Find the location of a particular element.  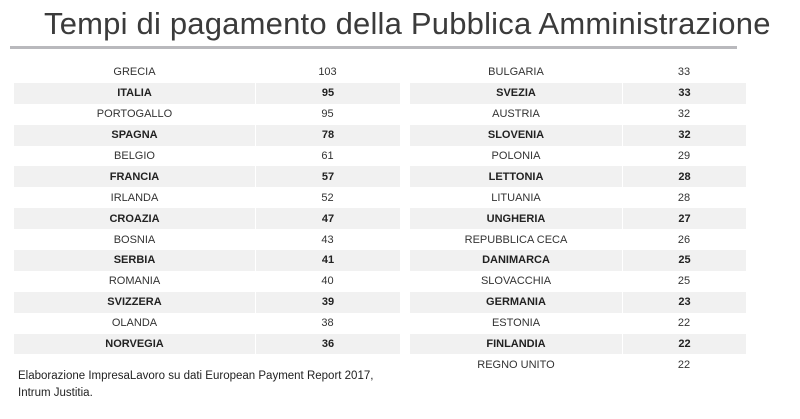

country-label: LETTONIA is located at coordinates (516, 177).